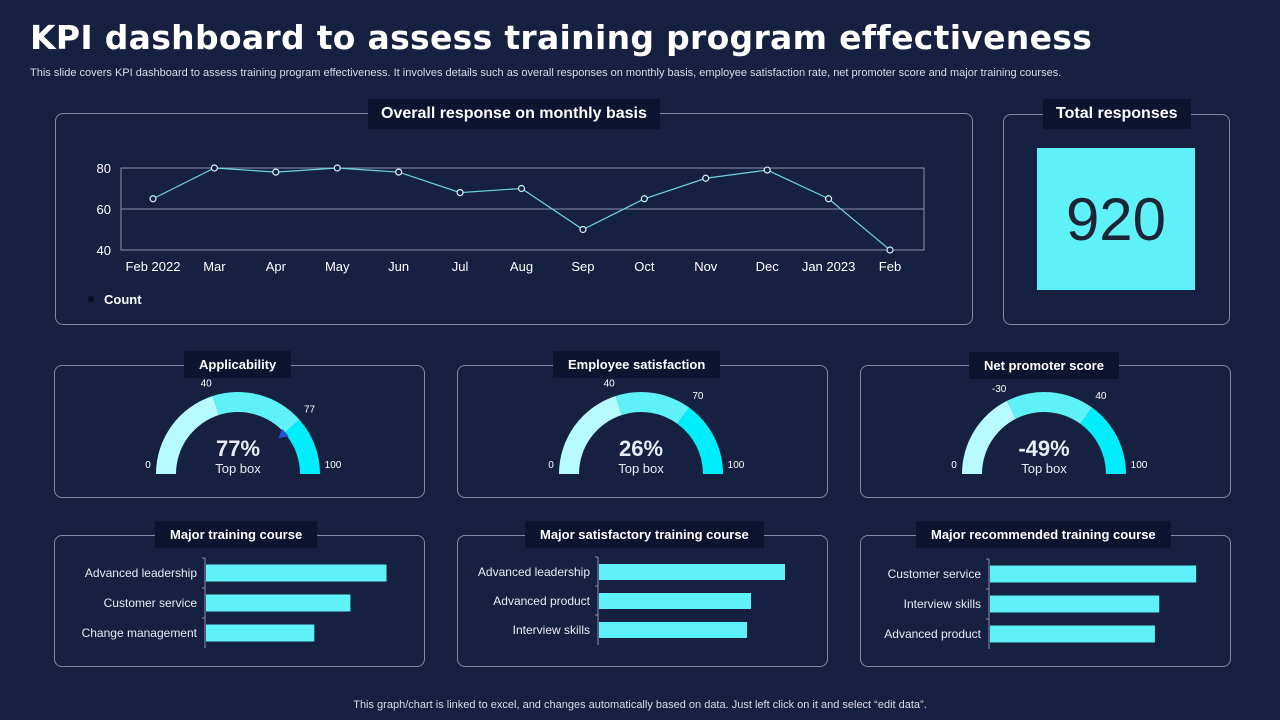 Image resolution: width=1280 pixels, height=720 pixels. What do you see at coordinates (1043, 448) in the screenshot?
I see `gauge-value: -49%` at bounding box center [1043, 448].